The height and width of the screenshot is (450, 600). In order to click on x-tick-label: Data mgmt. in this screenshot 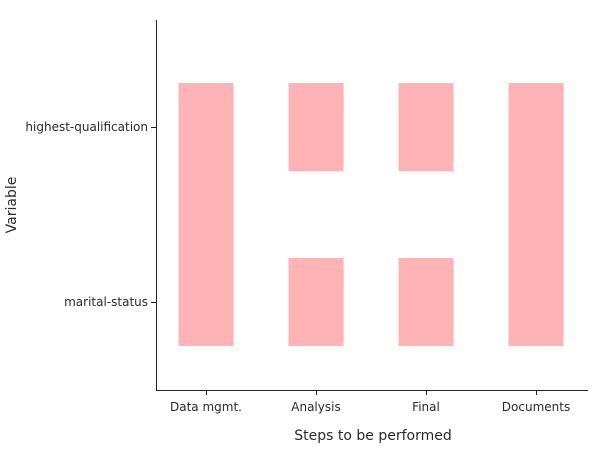, I will do `click(206, 407)`.